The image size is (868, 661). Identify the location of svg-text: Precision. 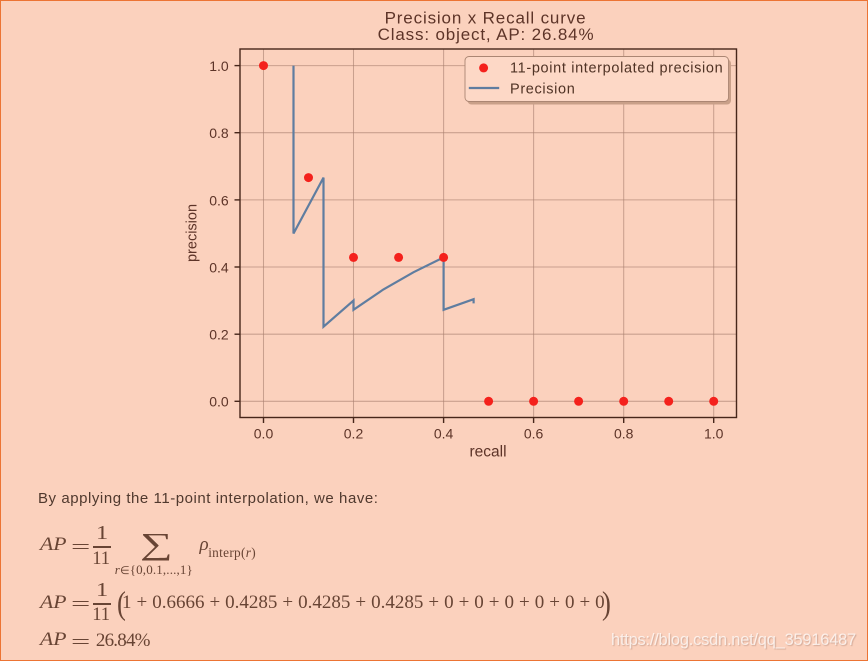
(543, 89).